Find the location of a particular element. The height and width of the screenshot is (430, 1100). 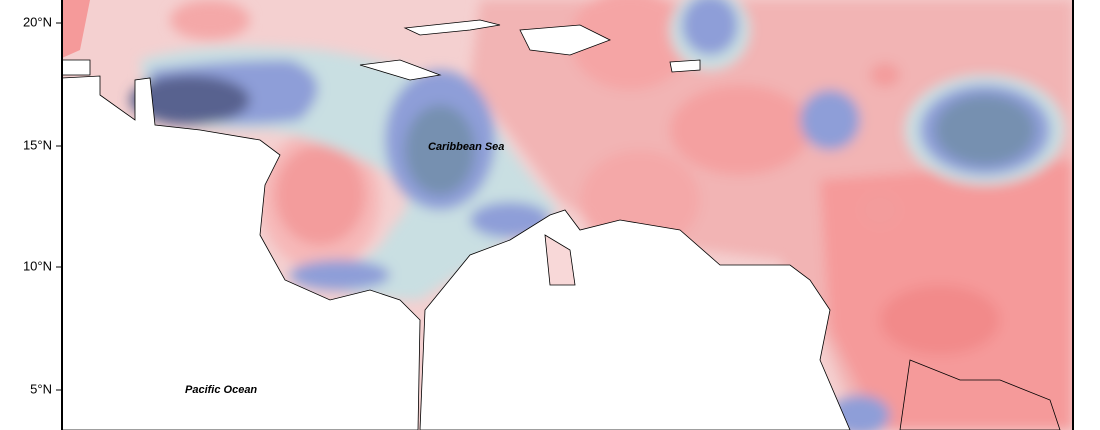

sea-label: Caribbean Sea is located at coordinates (466, 147).